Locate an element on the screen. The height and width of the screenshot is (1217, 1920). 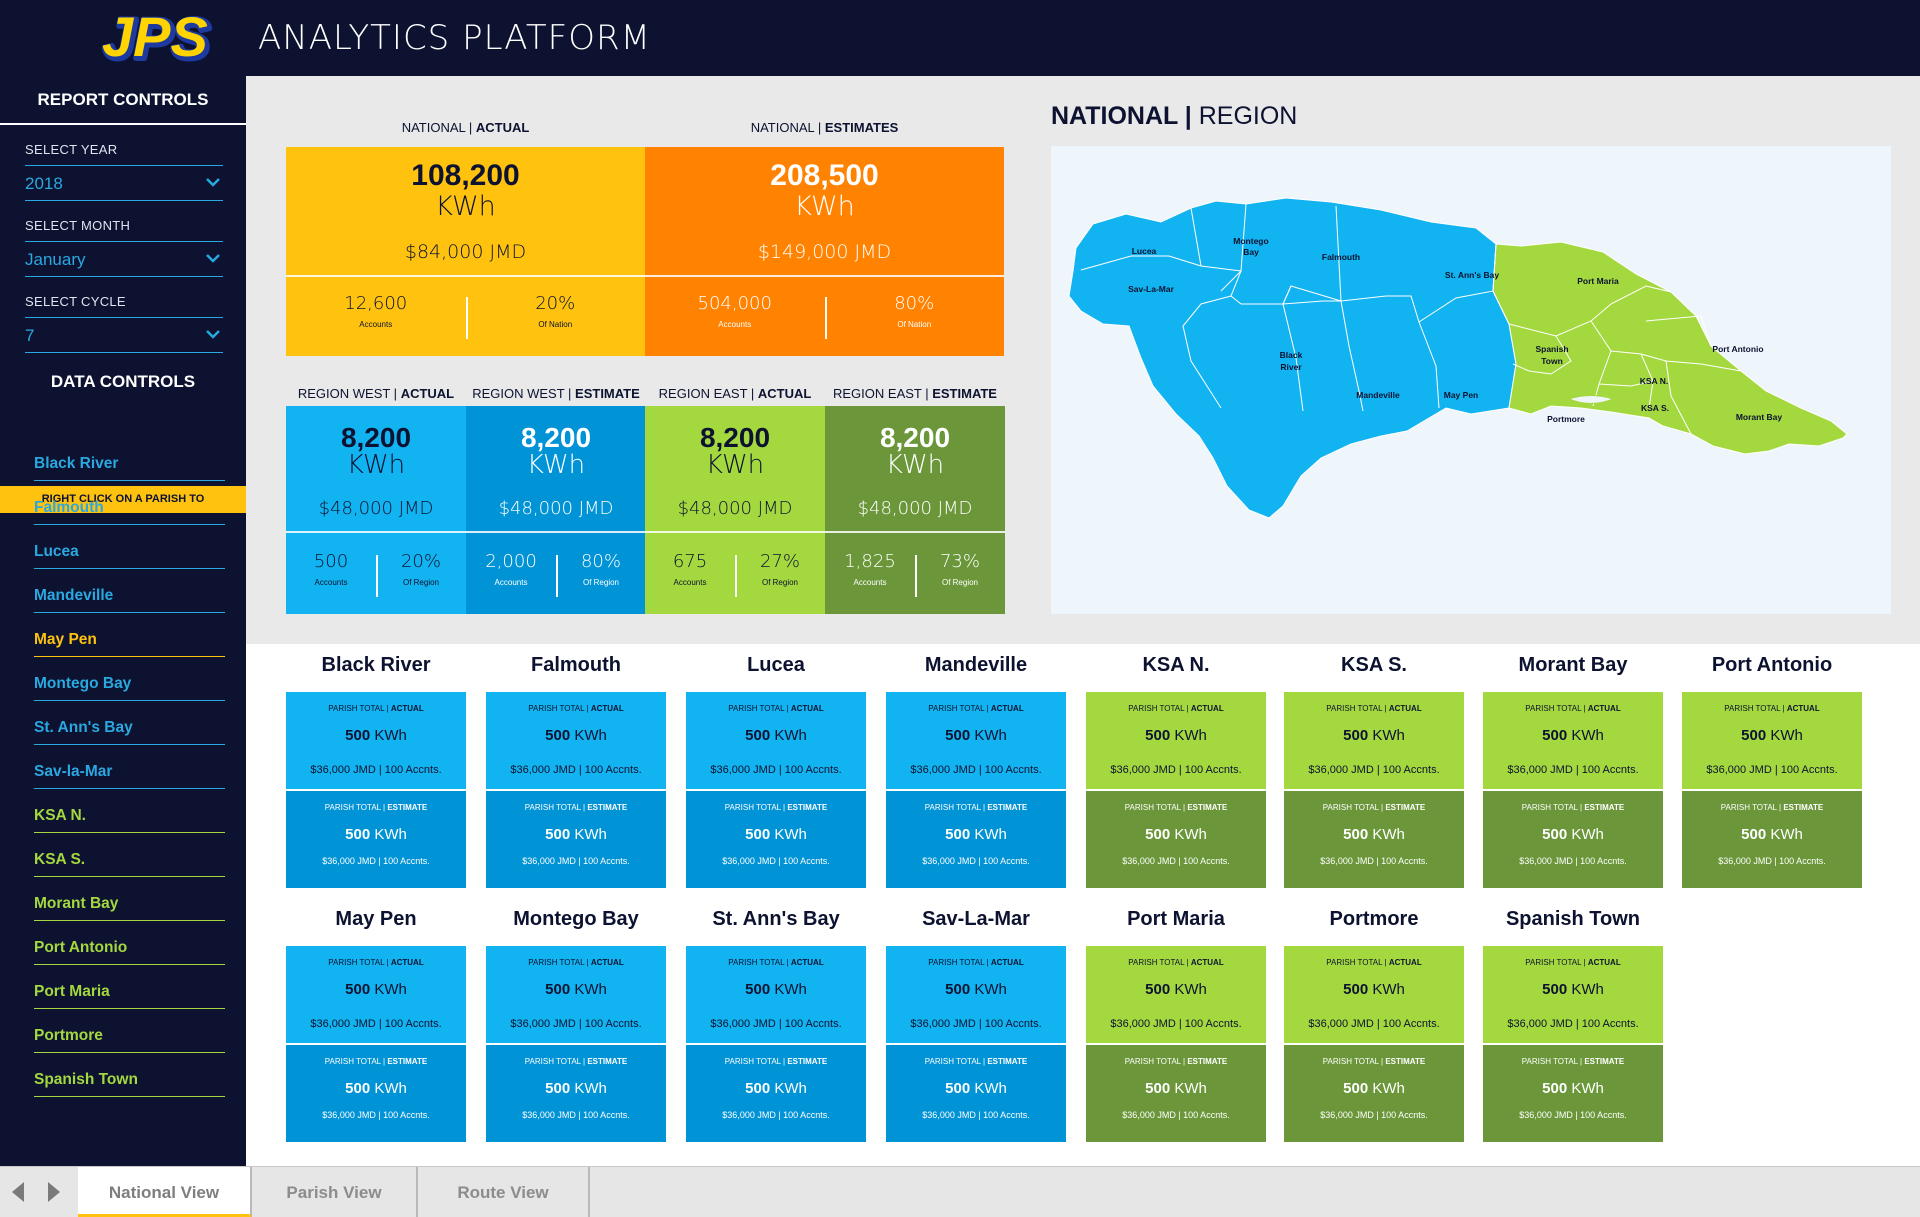
month-select: January is located at coordinates (124, 259).